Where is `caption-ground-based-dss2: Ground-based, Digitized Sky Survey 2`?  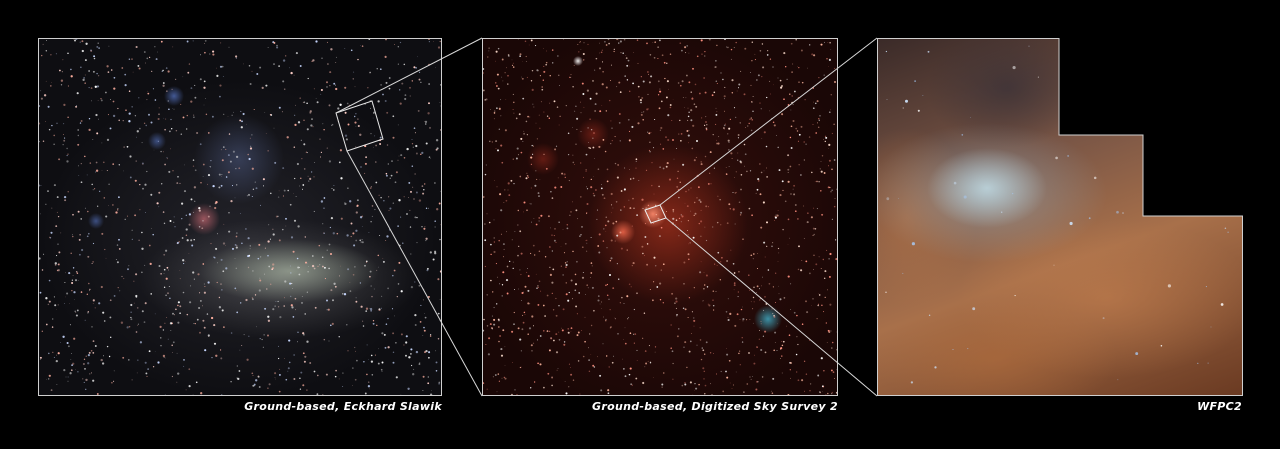
caption-ground-based-dss2: Ground-based, Digitized Sky Survey 2 is located at coordinates (715, 406).